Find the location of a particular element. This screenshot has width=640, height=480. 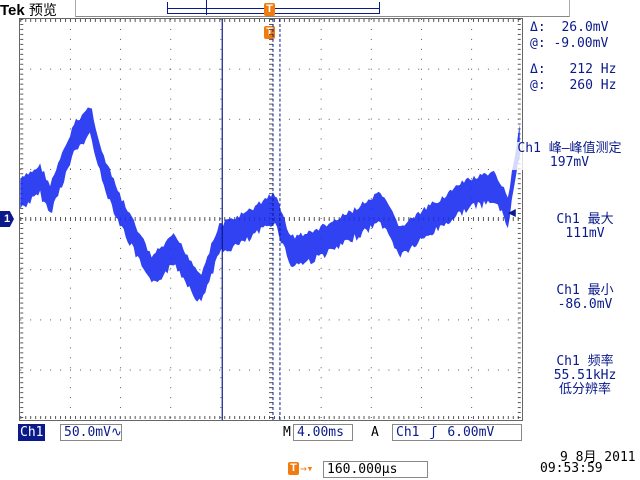

trigger-settings: Ch1 ʃ 6.00mV is located at coordinates (457, 432).